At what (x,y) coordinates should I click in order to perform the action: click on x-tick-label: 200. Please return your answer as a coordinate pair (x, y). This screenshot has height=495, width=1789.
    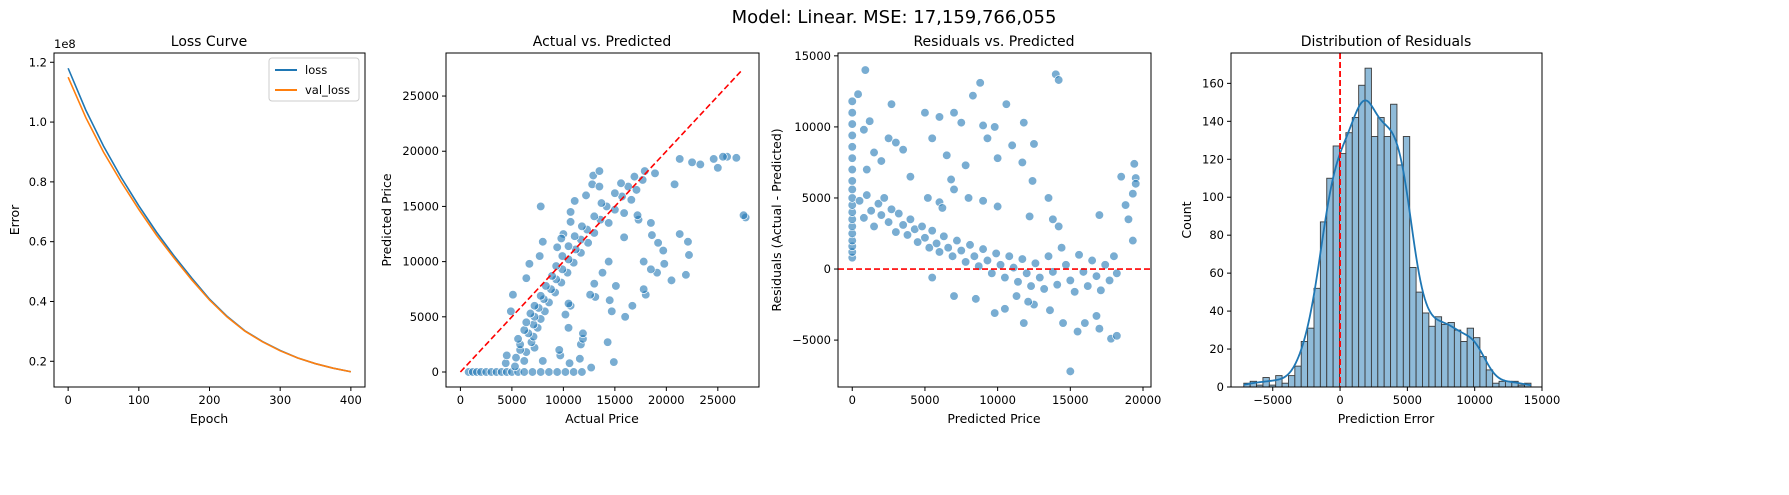
    Looking at the image, I should click on (210, 400).